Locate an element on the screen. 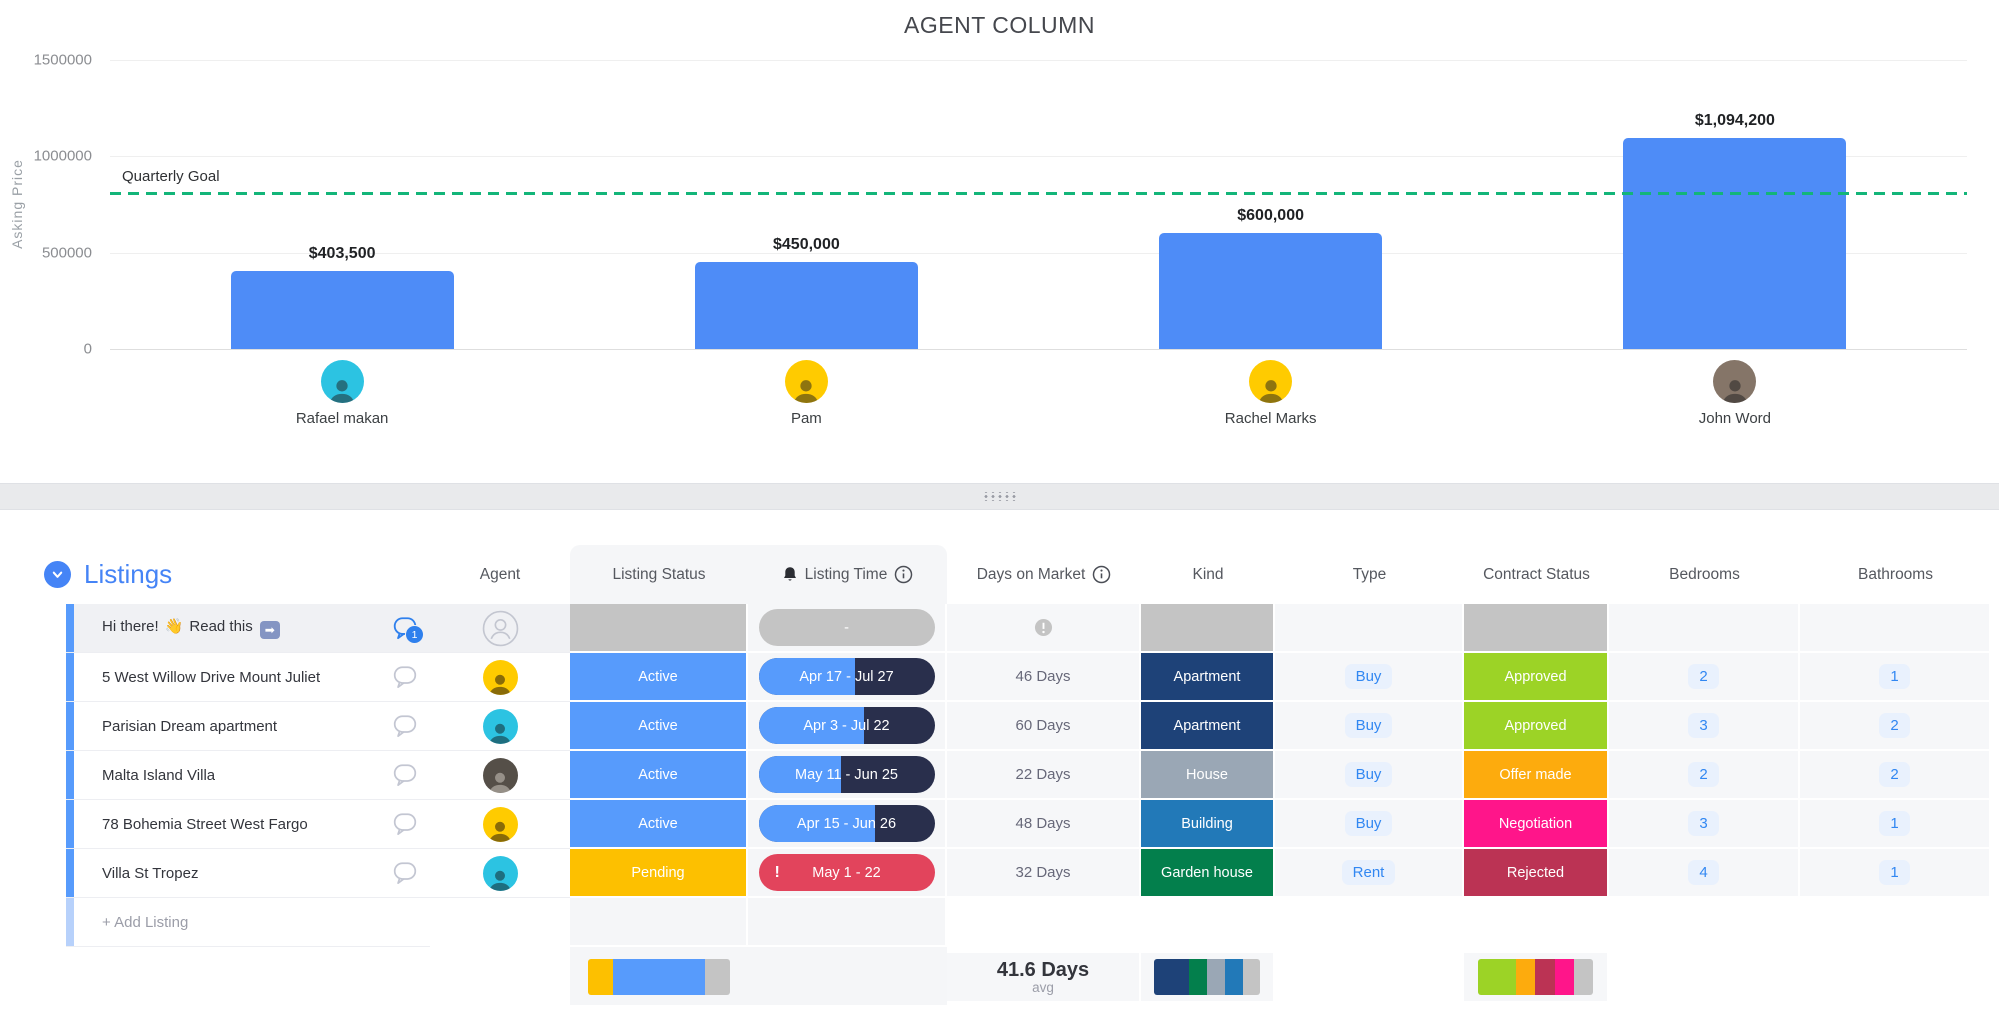 The image size is (1999, 1010). timeline-pill: Apr 15 - Jun 26 is located at coordinates (846, 823).